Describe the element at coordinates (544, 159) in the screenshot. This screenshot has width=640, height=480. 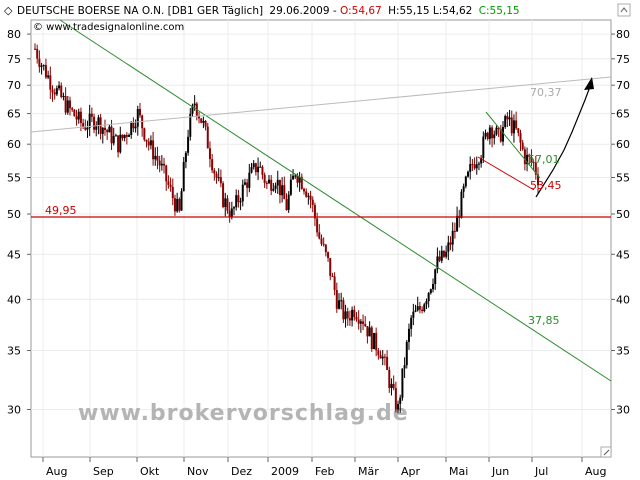
I see `label-channel-upper: 57,01` at that location.